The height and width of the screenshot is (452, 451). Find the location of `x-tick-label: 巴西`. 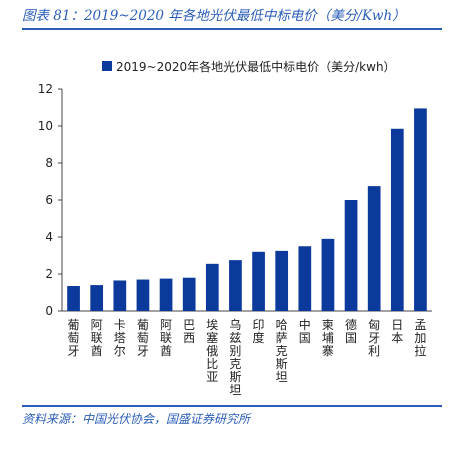

x-tick-label: 巴西 is located at coordinates (189, 331).